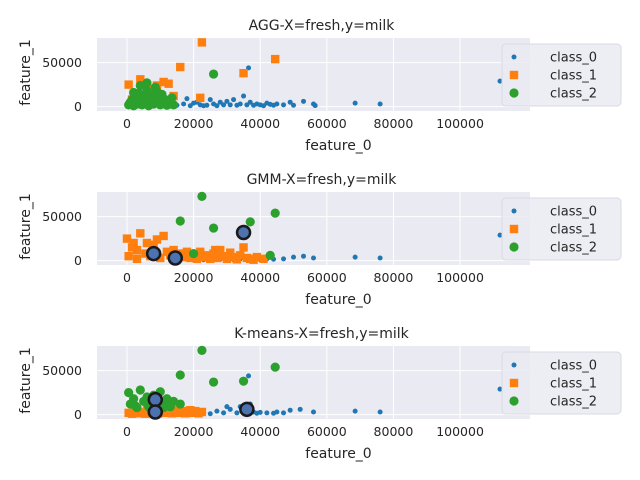  I want to click on y-tick-label: 0, so click(78, 106).